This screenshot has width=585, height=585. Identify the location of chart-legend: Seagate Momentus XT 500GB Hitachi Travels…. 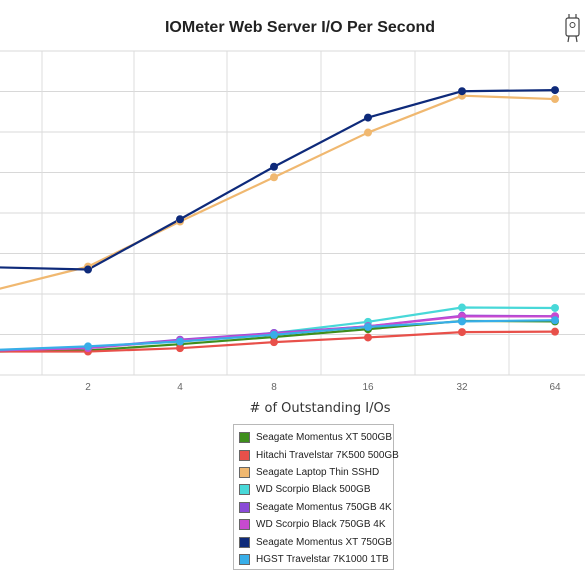
(316, 497).